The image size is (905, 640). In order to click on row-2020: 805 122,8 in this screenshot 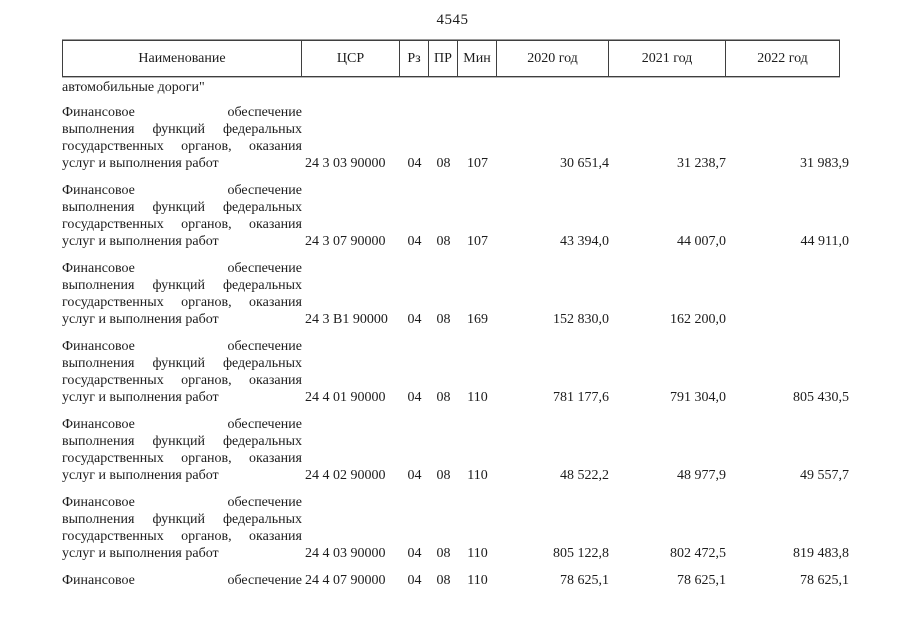, I will do `click(581, 553)`.